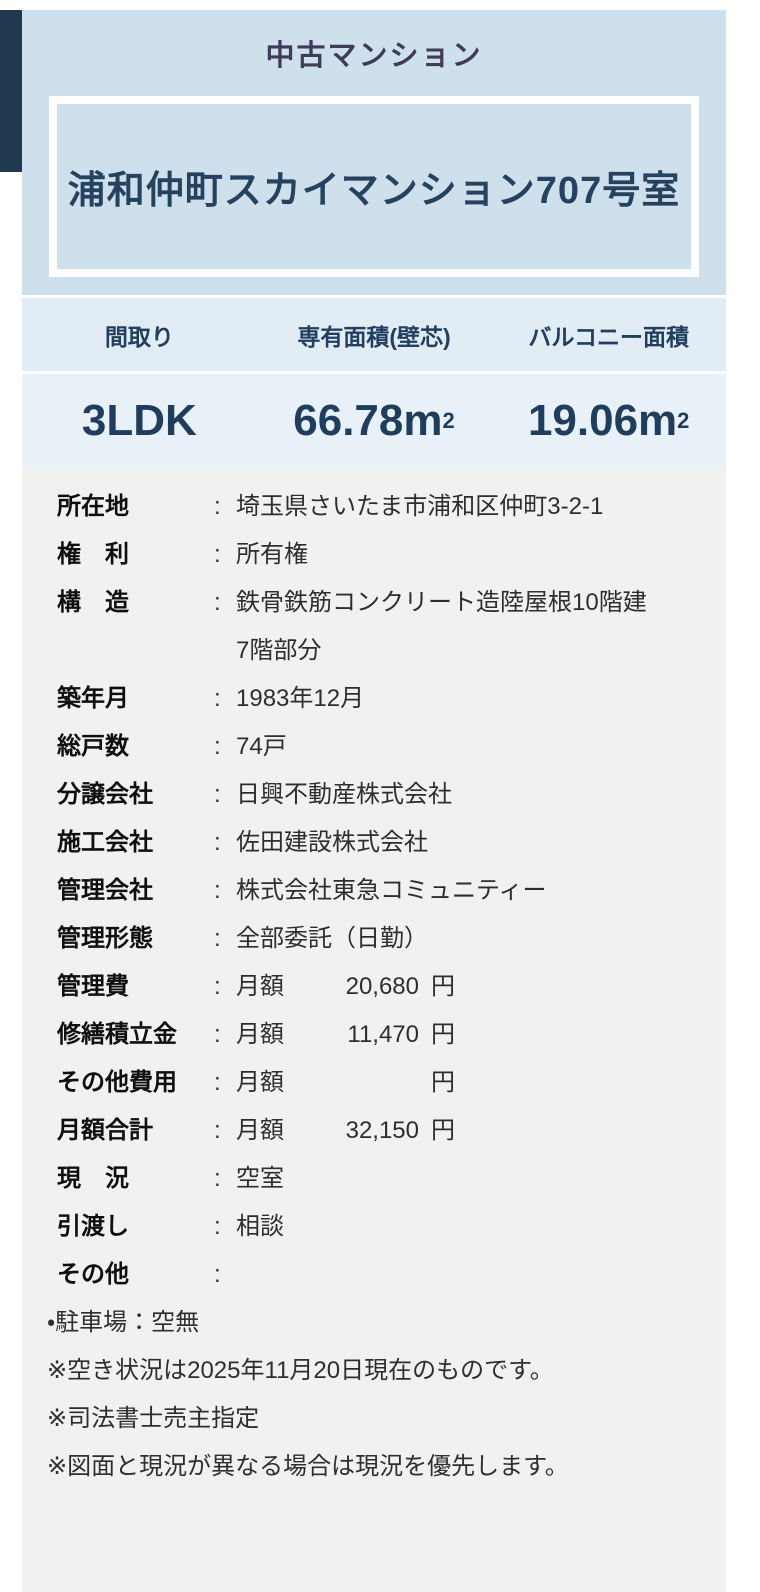  I want to click on detail-amount: 11,470, so click(383, 1034).